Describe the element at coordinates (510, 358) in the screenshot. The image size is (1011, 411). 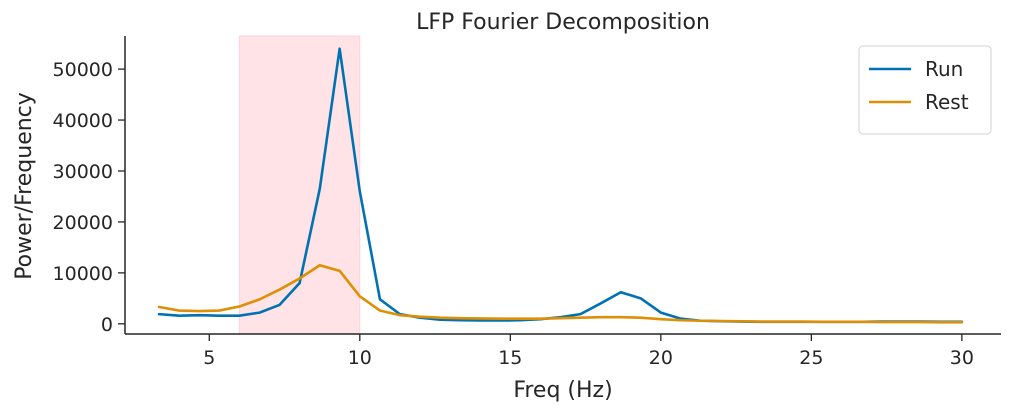
I see `x-tick-label: 15` at that location.